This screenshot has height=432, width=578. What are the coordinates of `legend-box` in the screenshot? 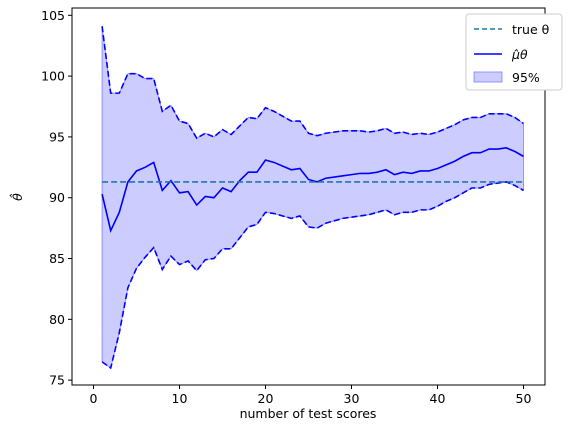 It's located at (514, 52).